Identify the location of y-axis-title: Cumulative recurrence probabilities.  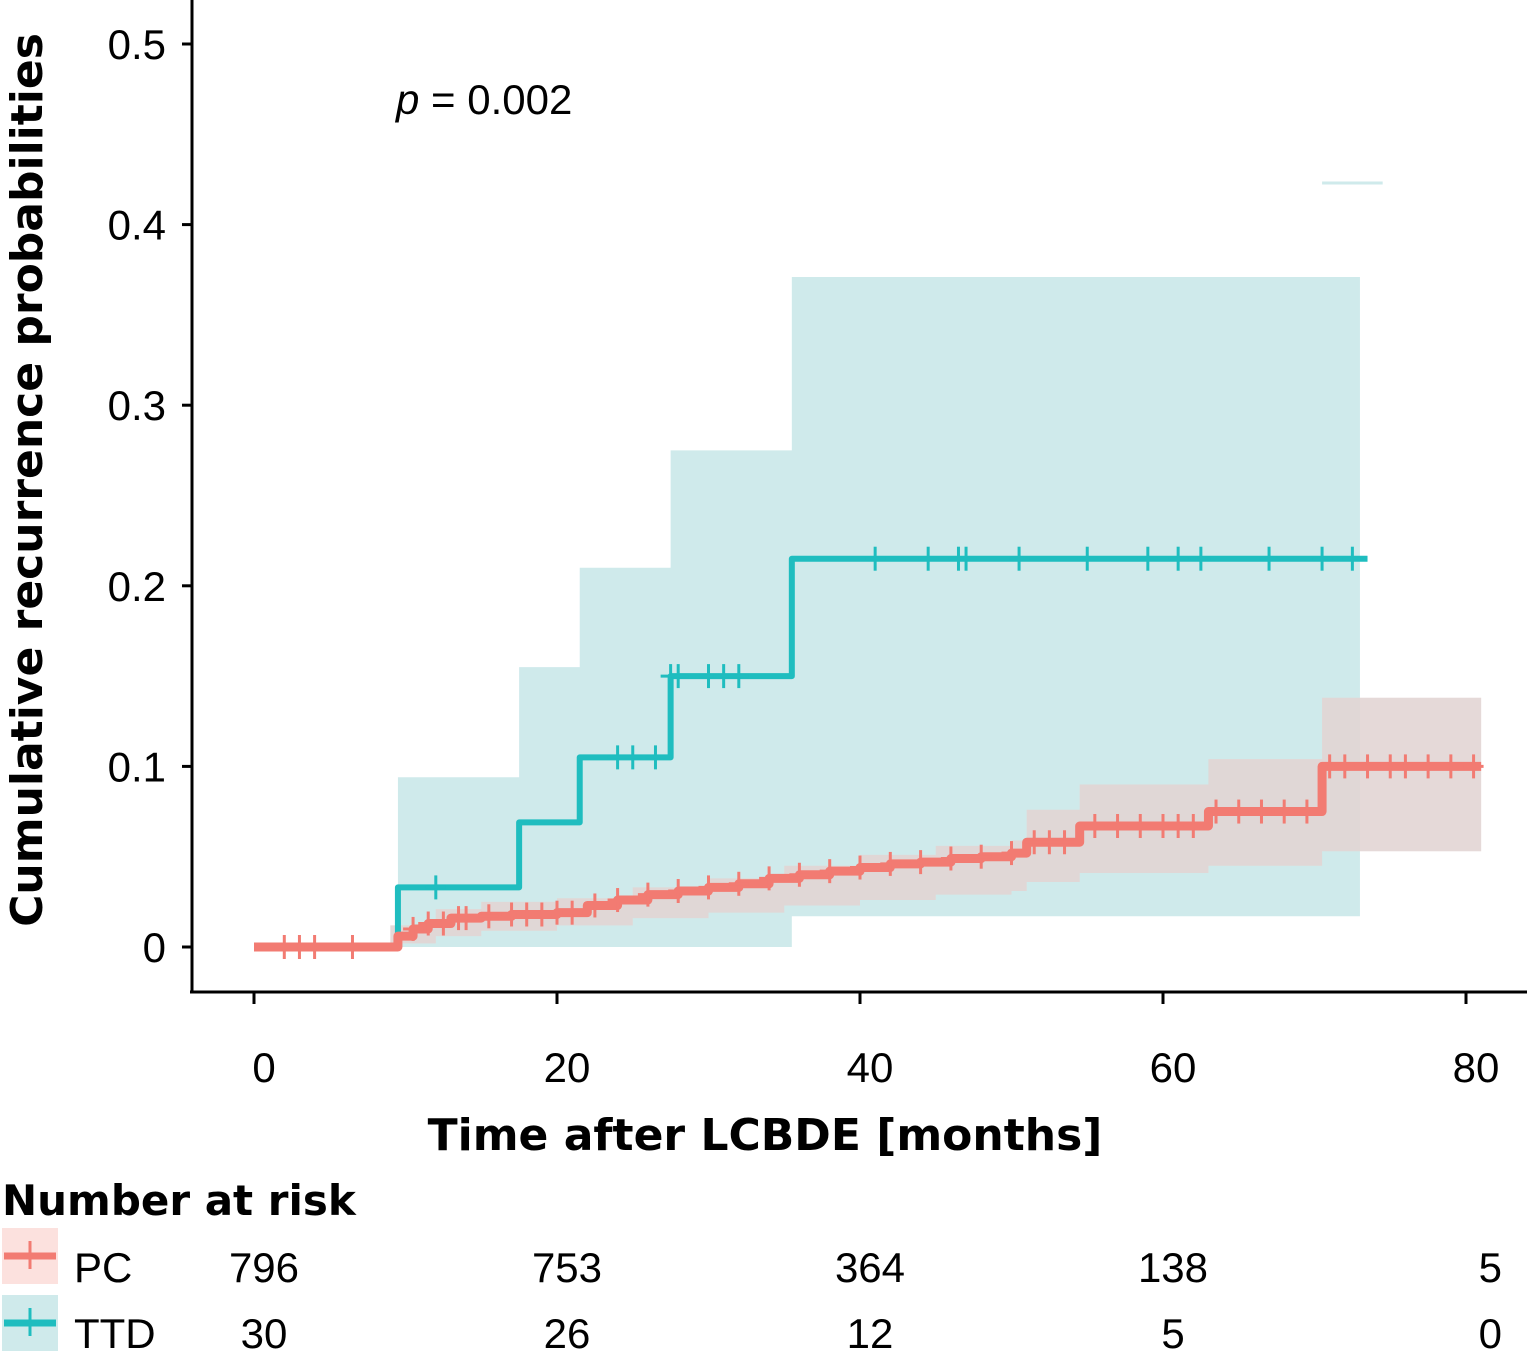
(27, 480).